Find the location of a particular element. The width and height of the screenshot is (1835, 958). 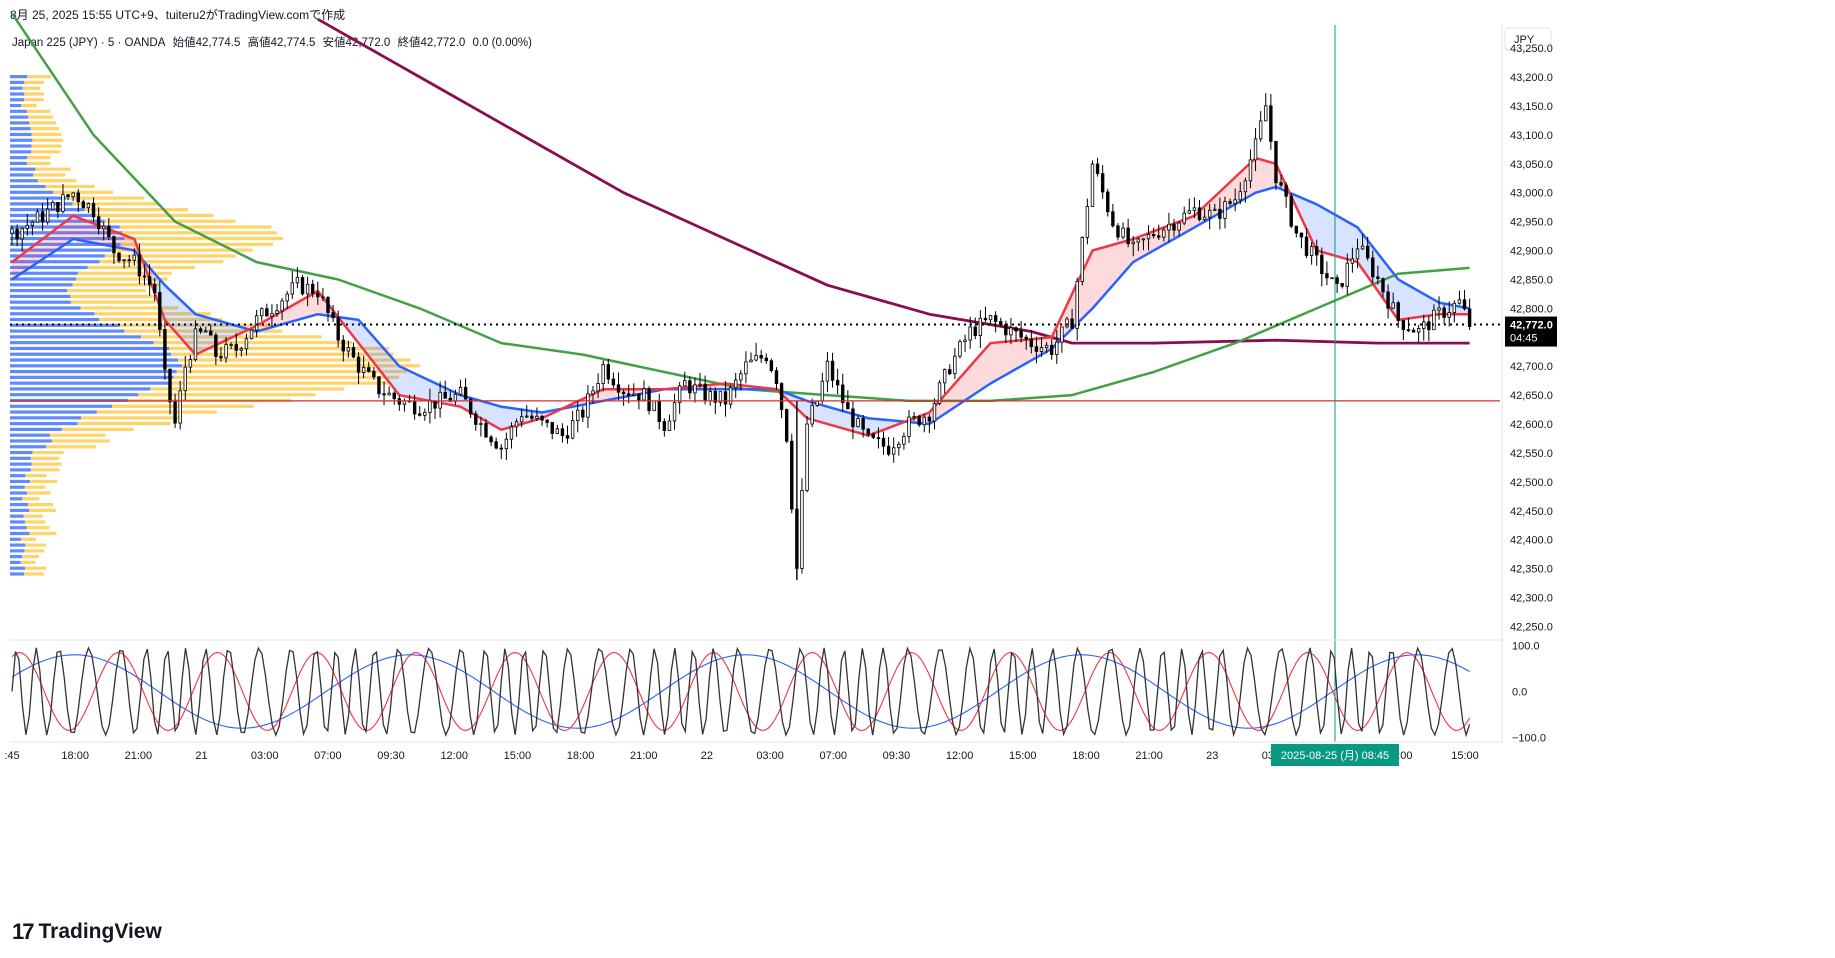

price-tick-label: 42,250.0 is located at coordinates (1531, 627).